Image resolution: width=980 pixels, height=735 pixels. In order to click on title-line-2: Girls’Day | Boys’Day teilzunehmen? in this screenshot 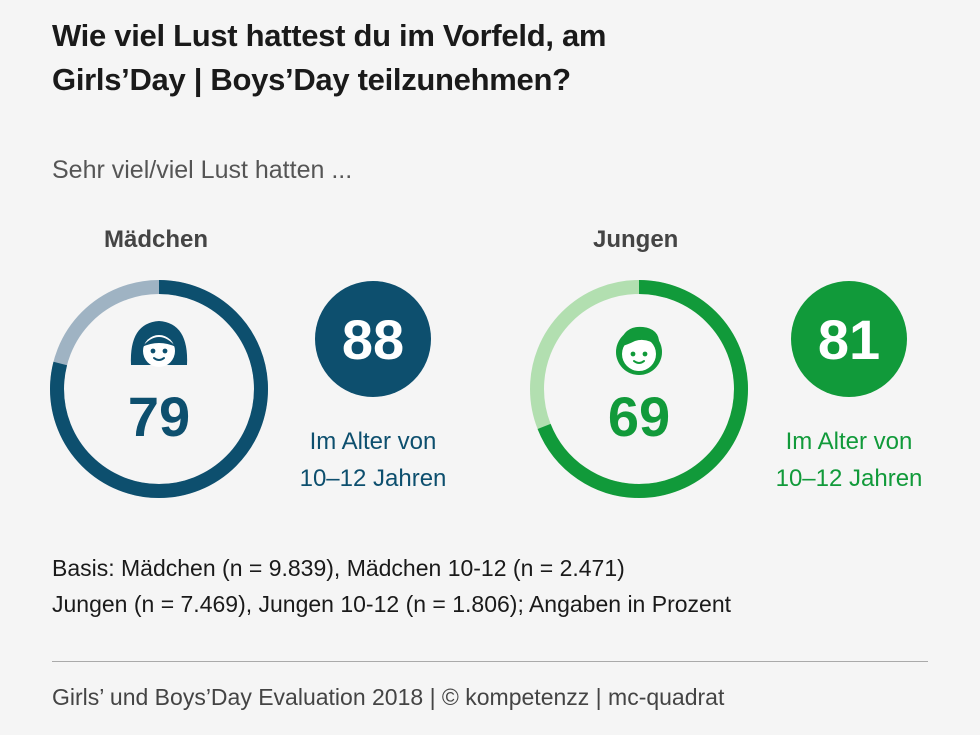, I will do `click(311, 79)`.